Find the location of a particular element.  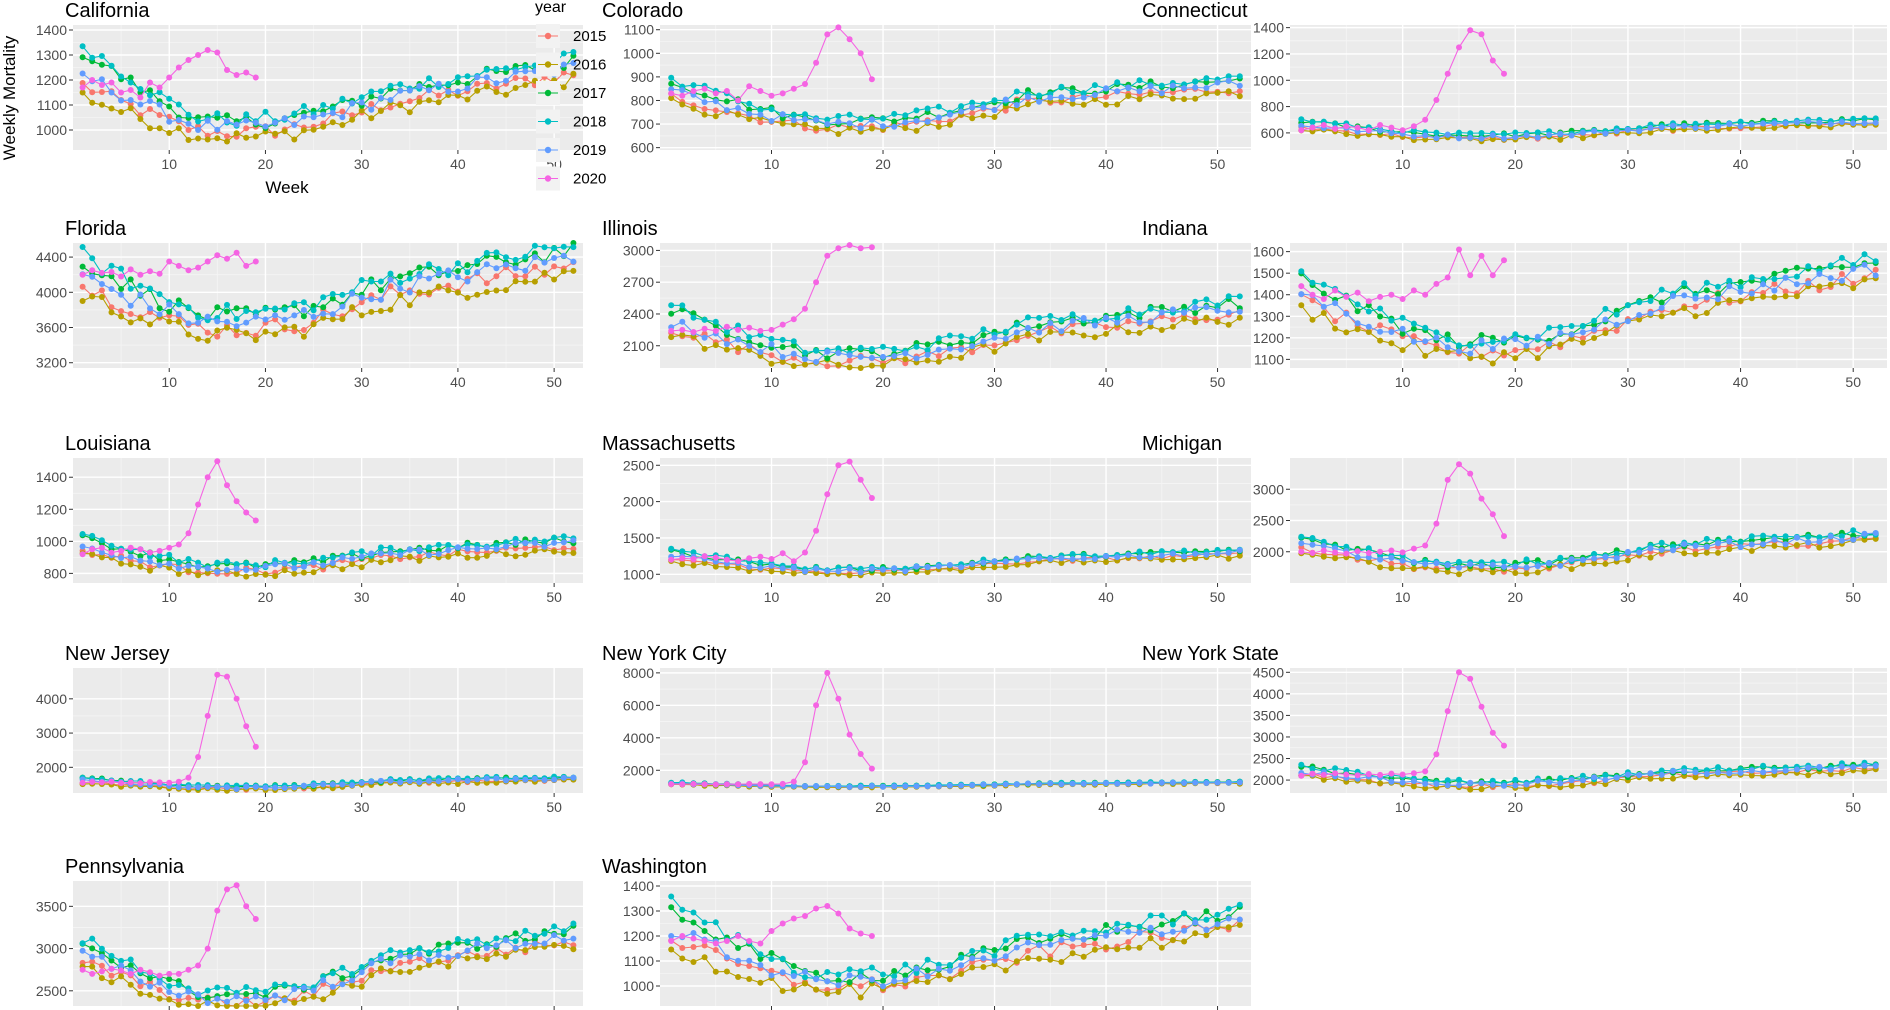

x-tick-label: 20 is located at coordinates (1515, 382).